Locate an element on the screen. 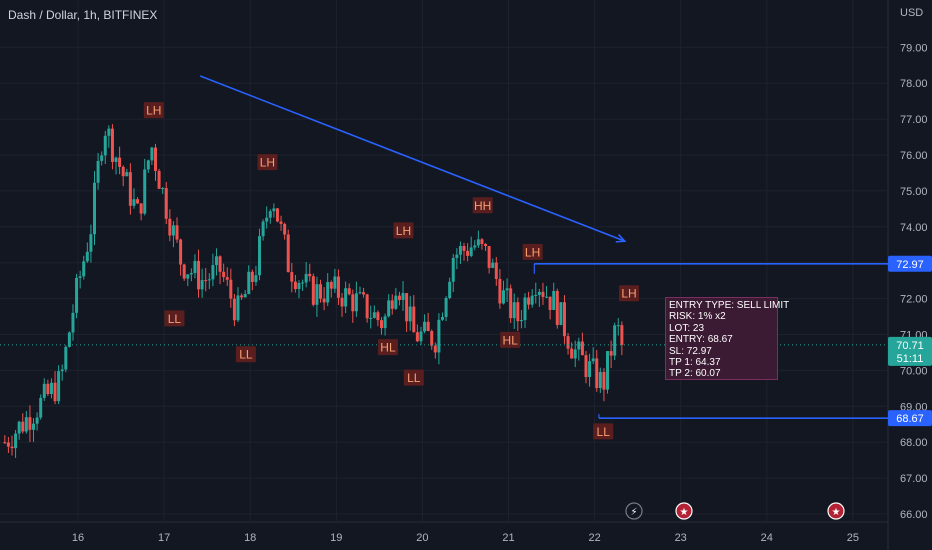  y-tick-label: 75.00 is located at coordinates (914, 192).